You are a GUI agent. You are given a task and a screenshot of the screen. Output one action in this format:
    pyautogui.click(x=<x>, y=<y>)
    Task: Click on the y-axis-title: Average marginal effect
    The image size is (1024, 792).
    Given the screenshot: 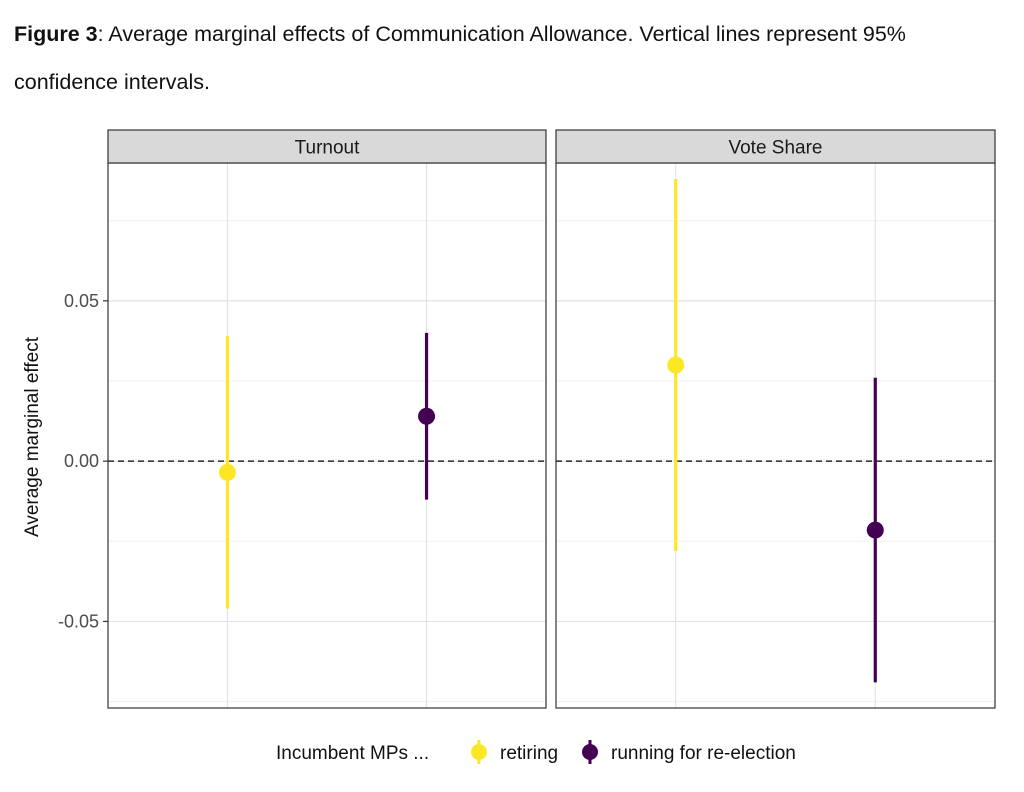 What is the action you would take?
    pyautogui.click(x=32, y=436)
    